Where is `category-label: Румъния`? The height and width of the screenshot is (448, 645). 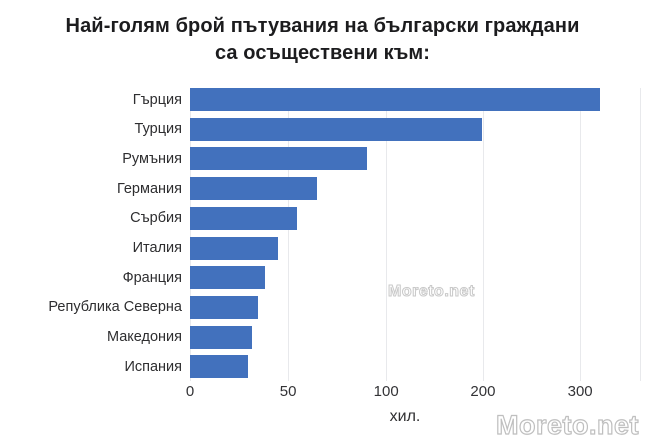
category-label: Румъния is located at coordinates (152, 158).